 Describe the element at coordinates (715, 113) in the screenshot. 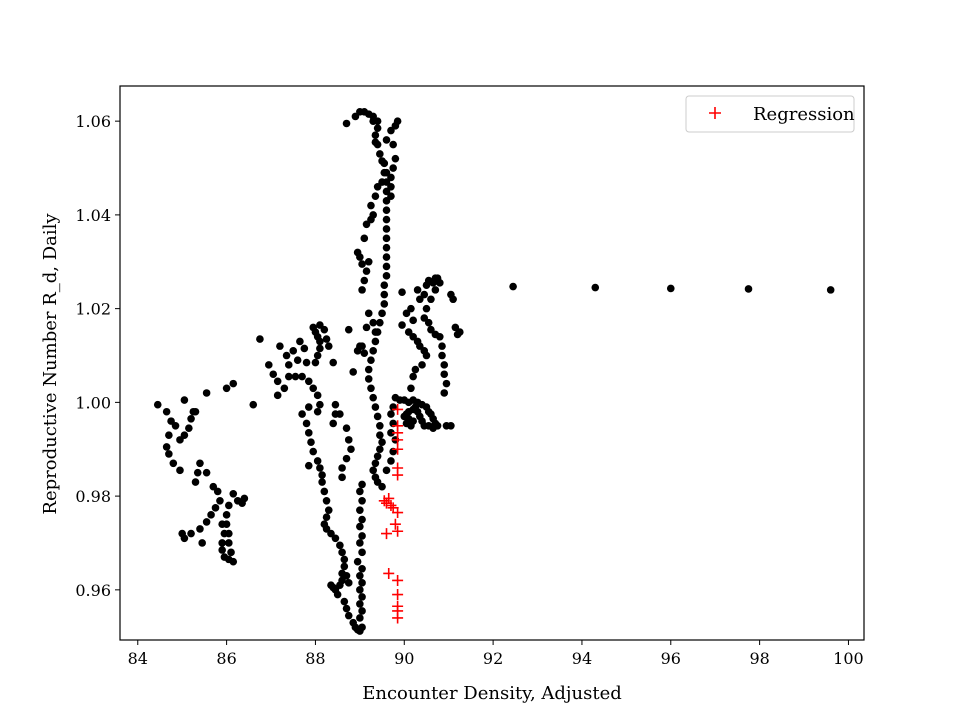

I see `legend-marker-regression` at that location.